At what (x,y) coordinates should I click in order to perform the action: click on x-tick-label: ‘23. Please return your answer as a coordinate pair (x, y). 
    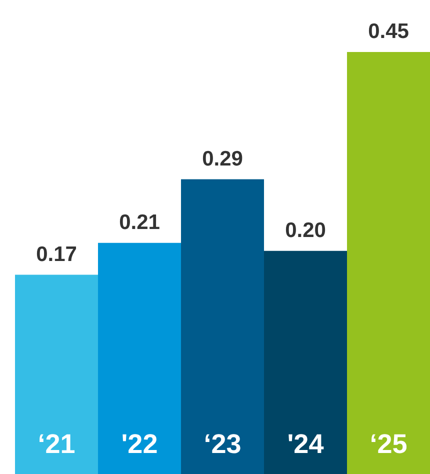
    Looking at the image, I should click on (223, 444).